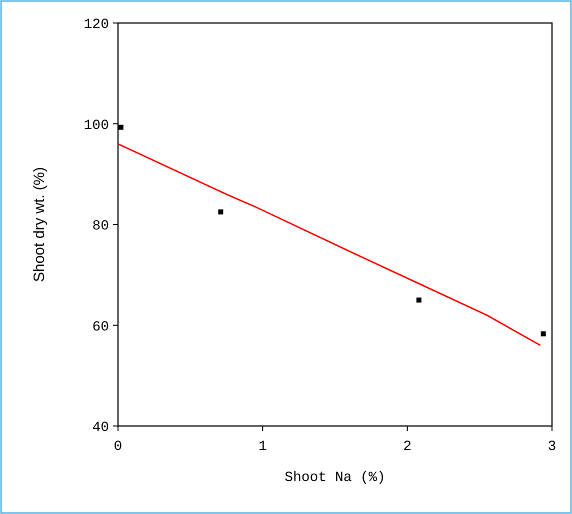 The width and height of the screenshot is (572, 514). What do you see at coordinates (407, 447) in the screenshot?
I see `x-tick-label: 2` at bounding box center [407, 447].